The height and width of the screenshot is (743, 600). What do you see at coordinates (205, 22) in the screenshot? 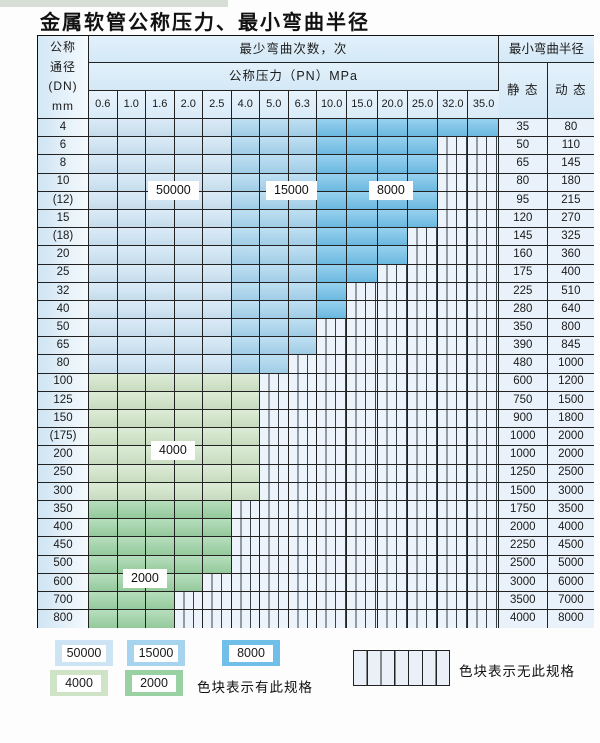
I see `page-title: 金属软管公称压力、最小弯曲半径` at bounding box center [205, 22].